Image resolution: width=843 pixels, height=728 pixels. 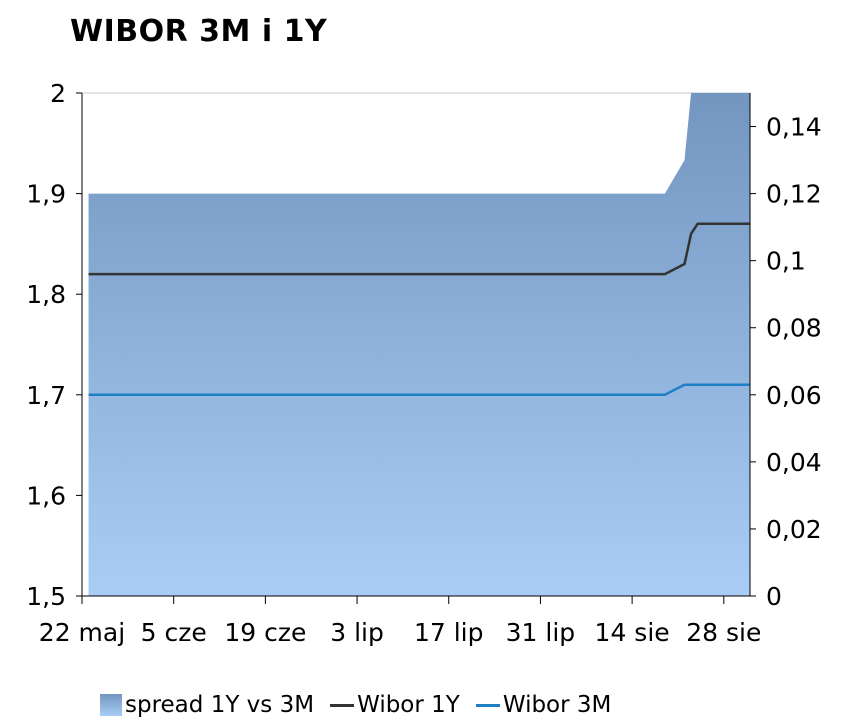 I want to click on legend-label-wibor-3m: Wibor 3M, so click(x=557, y=705).